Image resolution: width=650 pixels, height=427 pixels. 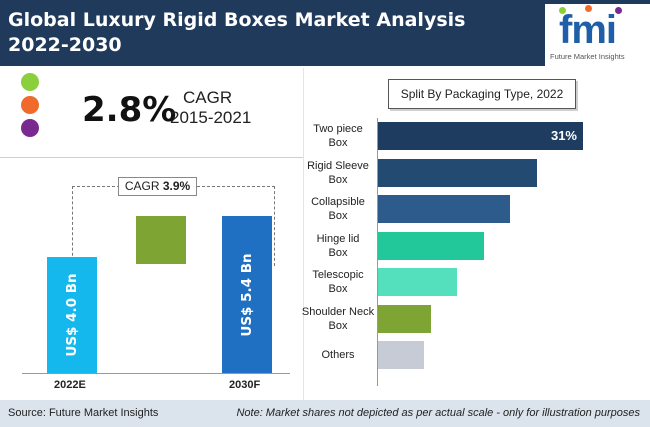 I want to click on green-dot-icon, so click(x=30, y=82).